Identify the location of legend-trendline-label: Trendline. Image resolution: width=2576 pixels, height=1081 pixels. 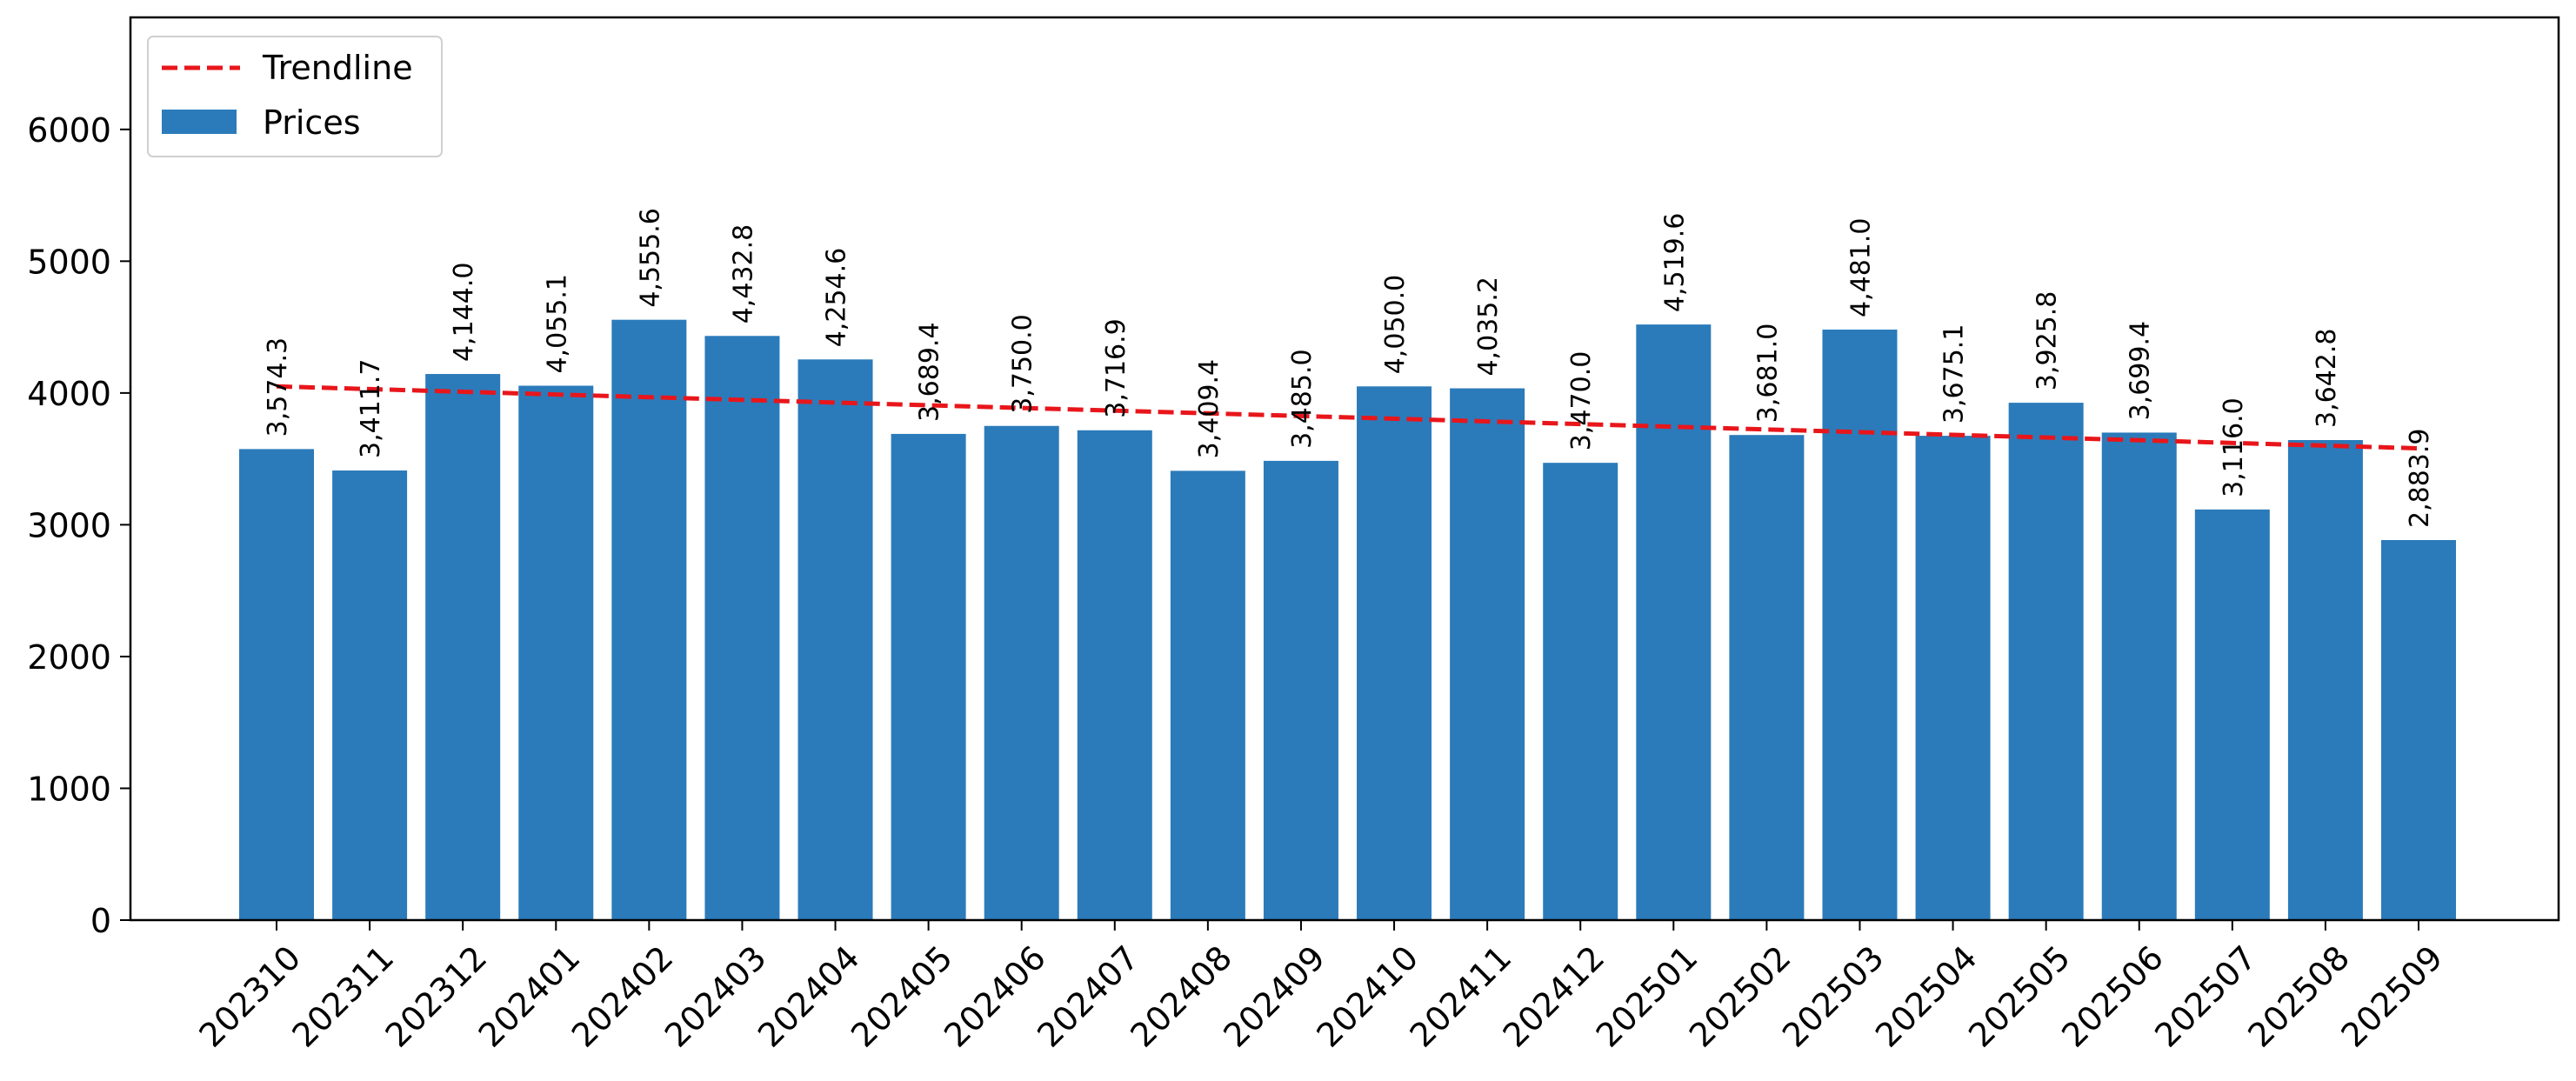
(337, 68).